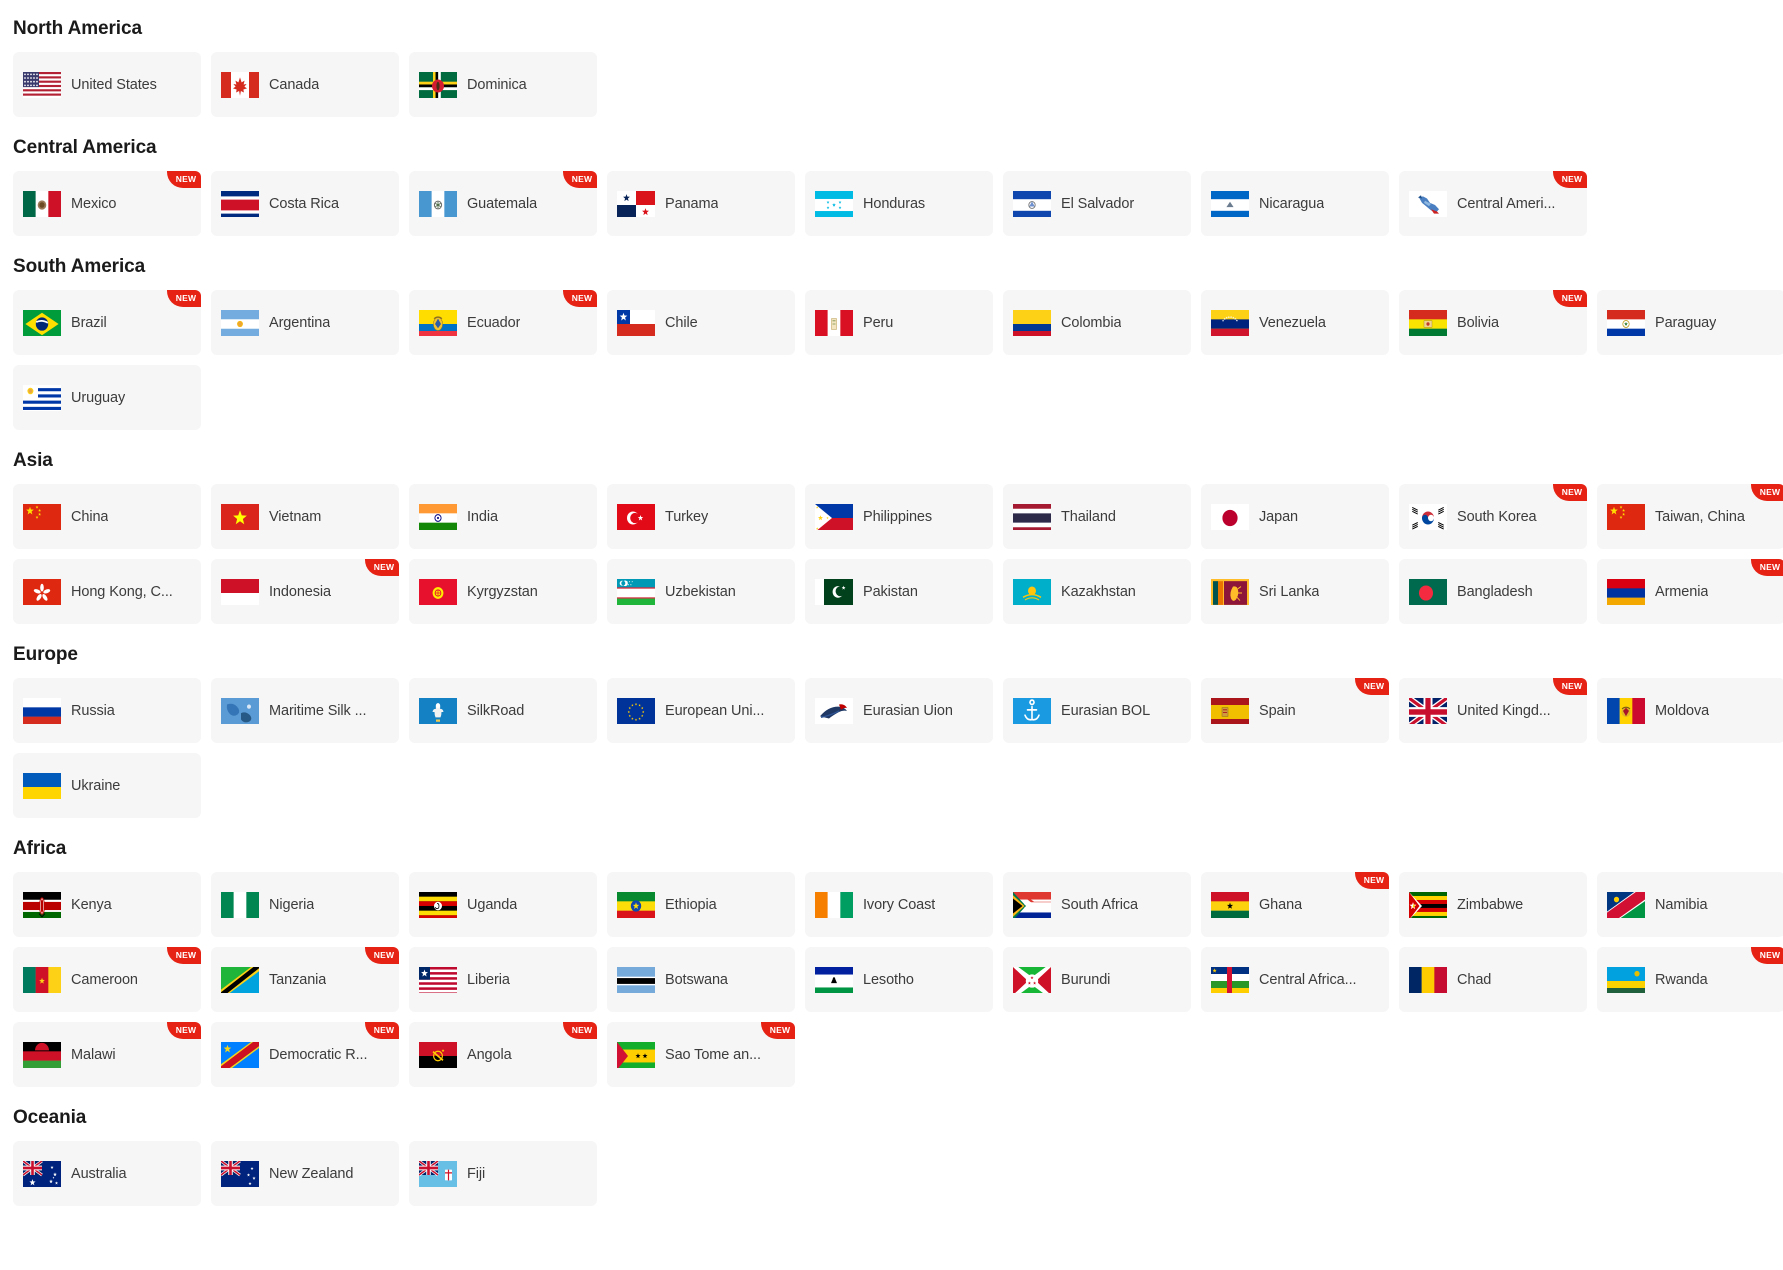 This screenshot has width=1783, height=1270. I want to click on country-card-costa-rica: Costa Rica, so click(305, 203).